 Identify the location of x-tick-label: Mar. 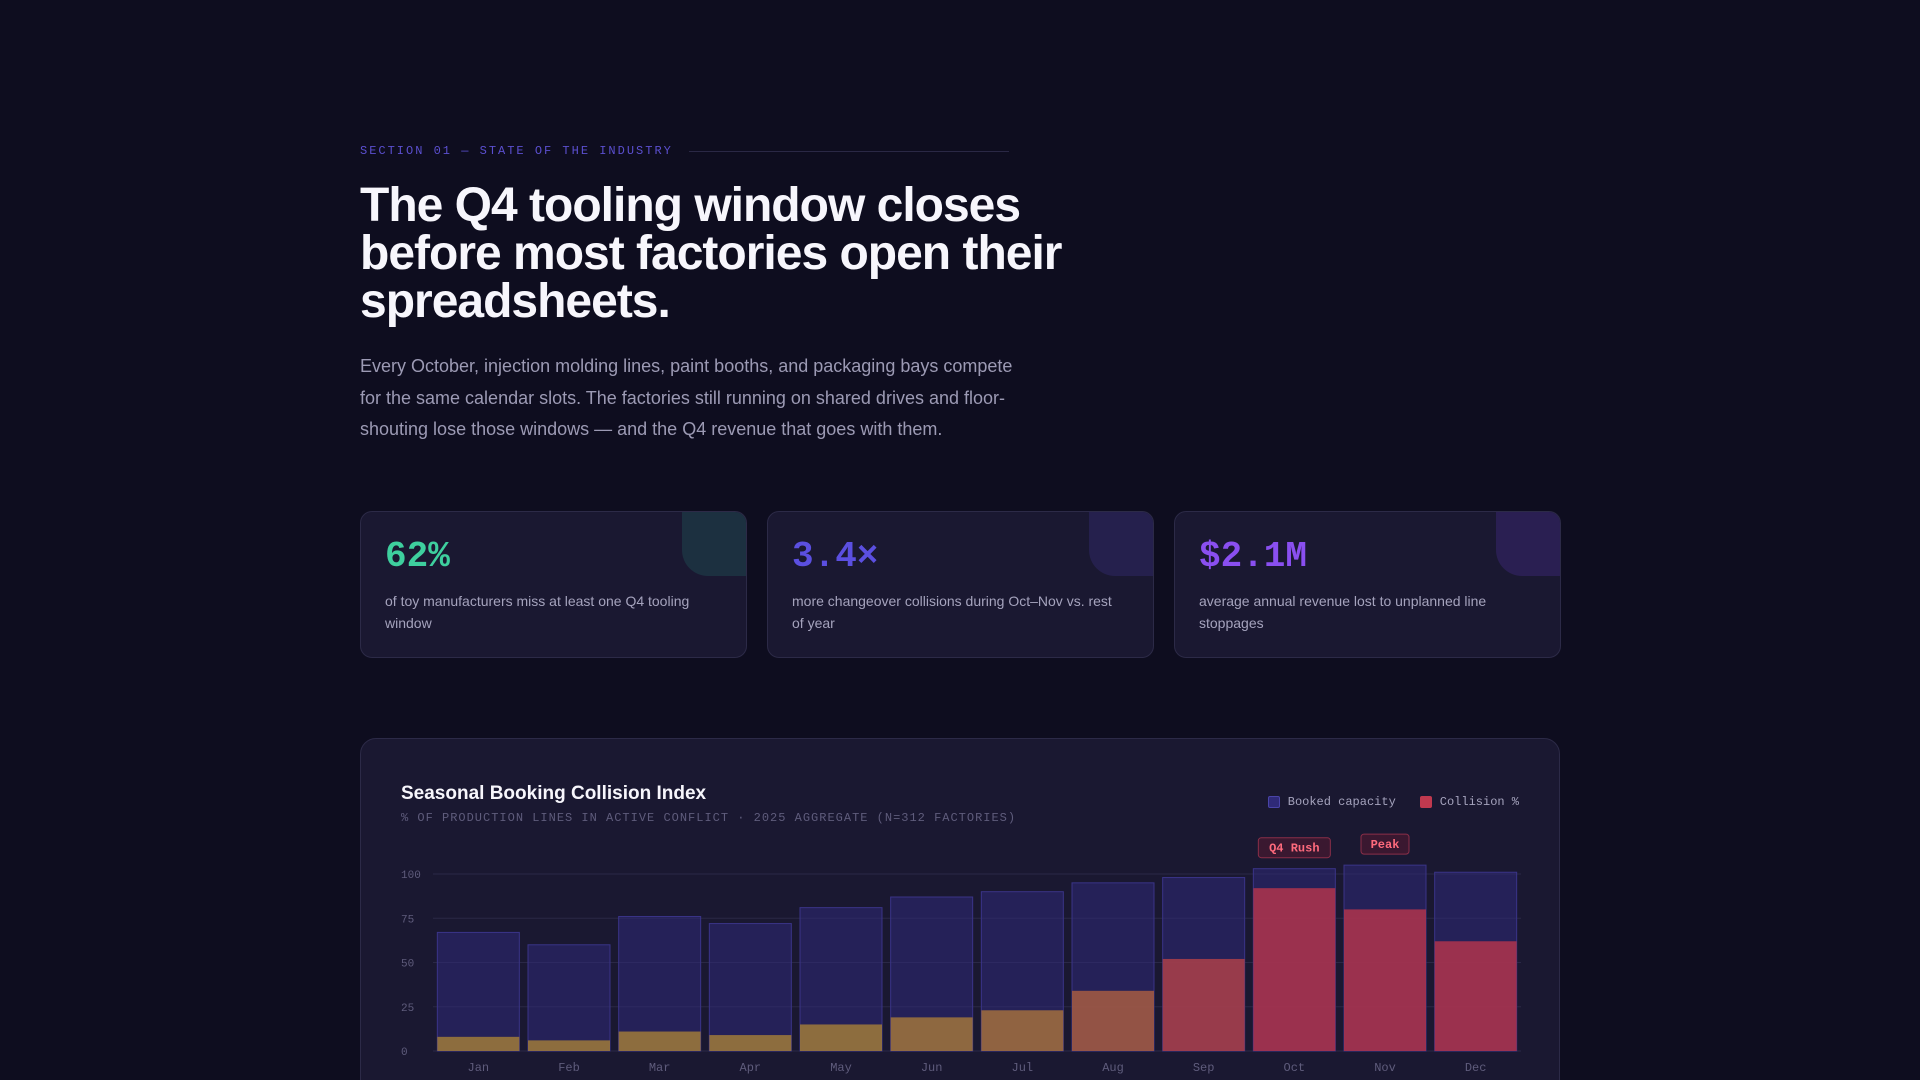
(660, 1068).